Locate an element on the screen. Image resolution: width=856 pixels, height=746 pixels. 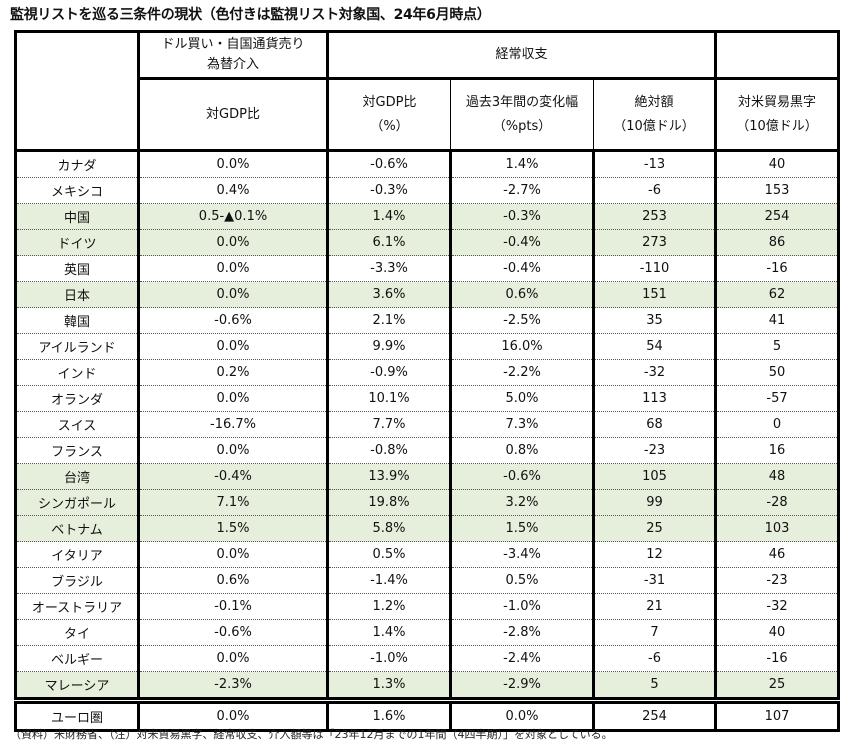
cell-ca-gdp: -1.0% is located at coordinates (389, 658).